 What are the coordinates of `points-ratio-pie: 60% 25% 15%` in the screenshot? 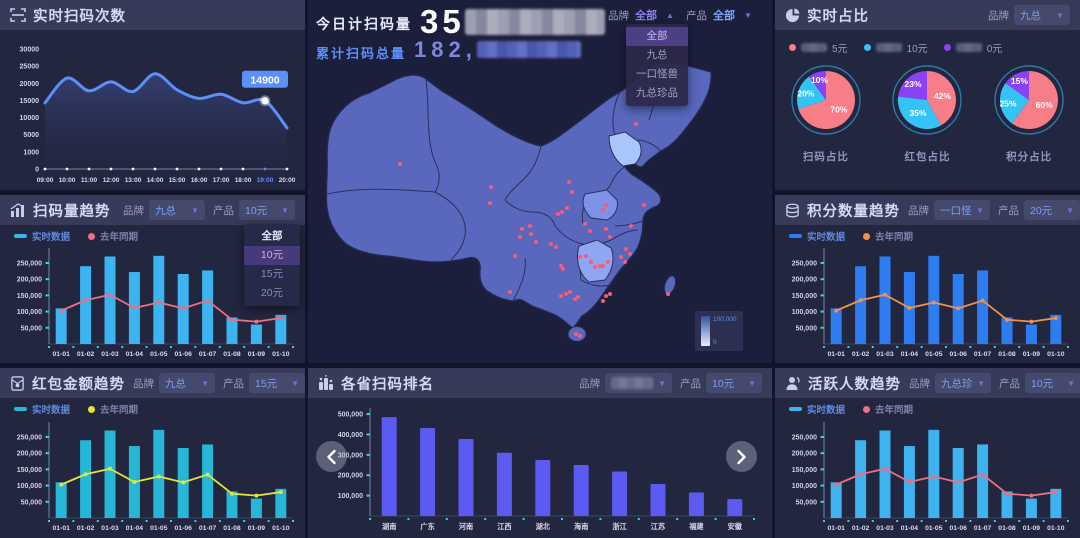 It's located at (1029, 100).